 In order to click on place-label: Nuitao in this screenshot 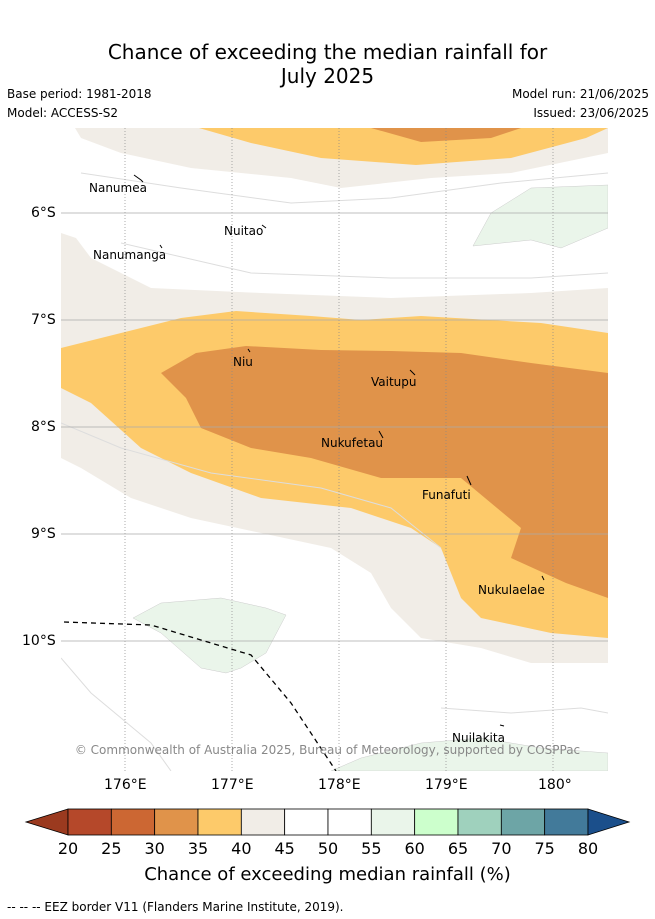, I will do `click(244, 231)`.